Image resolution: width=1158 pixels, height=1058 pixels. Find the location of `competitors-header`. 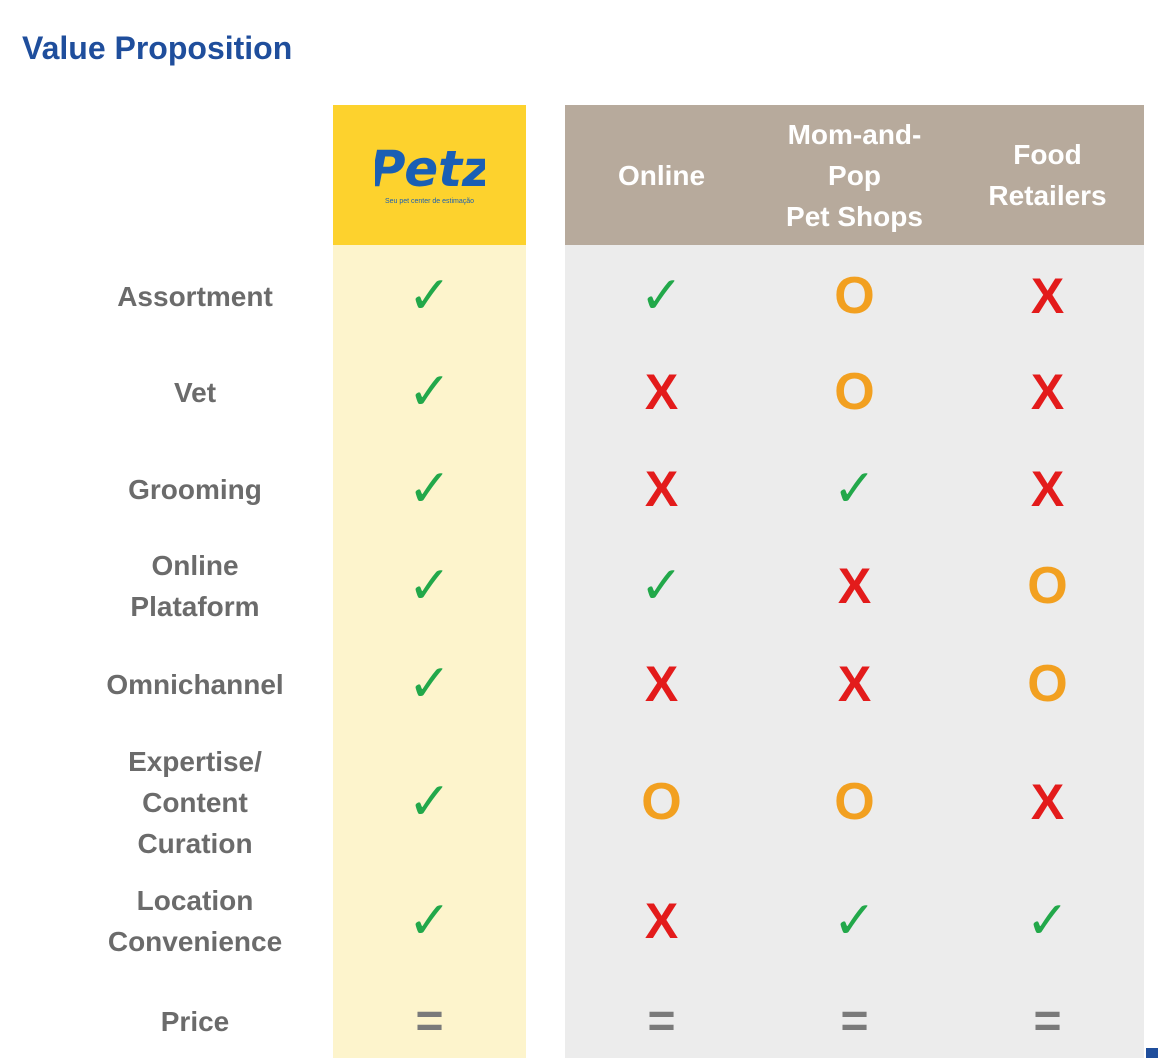

competitors-header is located at coordinates (854, 175).